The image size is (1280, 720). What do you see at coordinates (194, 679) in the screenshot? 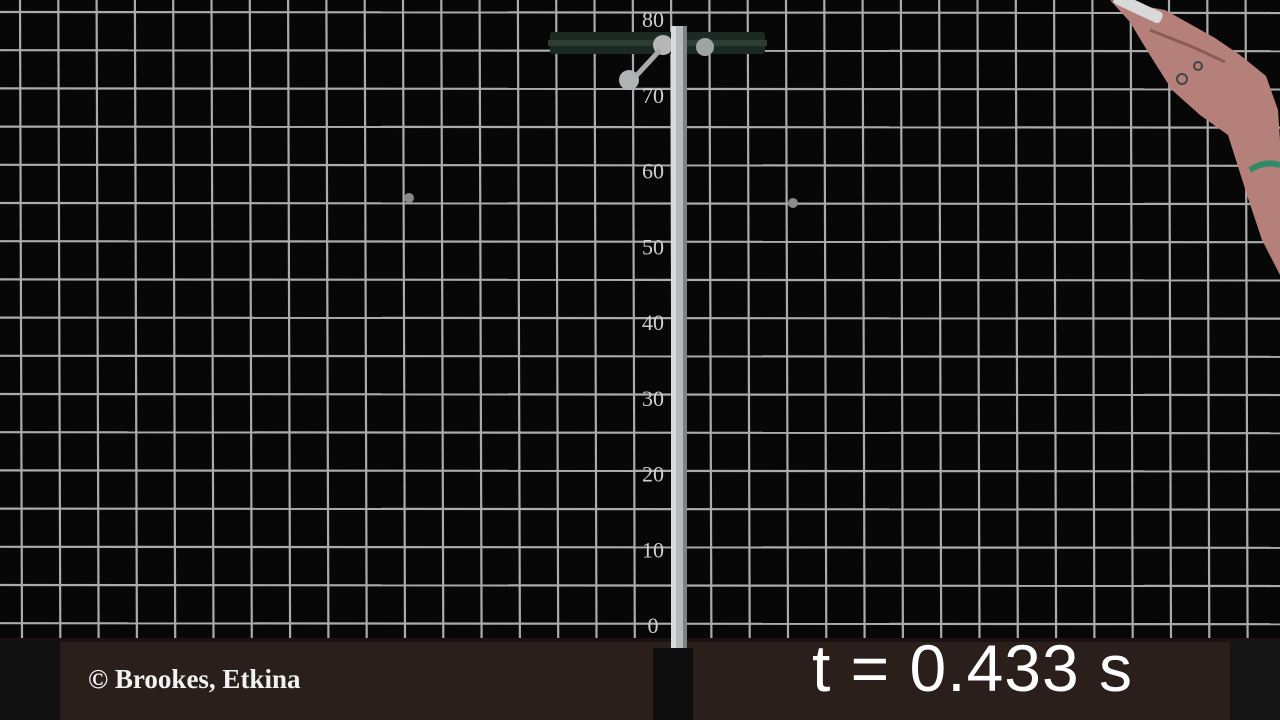
I see `copyright-credit: © Brookes, Etkina` at bounding box center [194, 679].